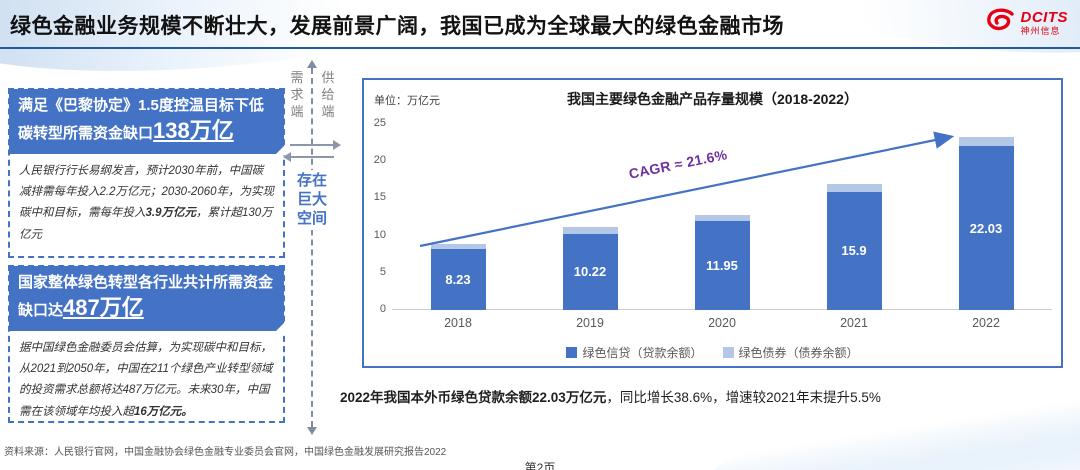  I want to click on card-headline-text: 国家整体绿色转型各行业共计所需资金缺口达, so click(146, 297).